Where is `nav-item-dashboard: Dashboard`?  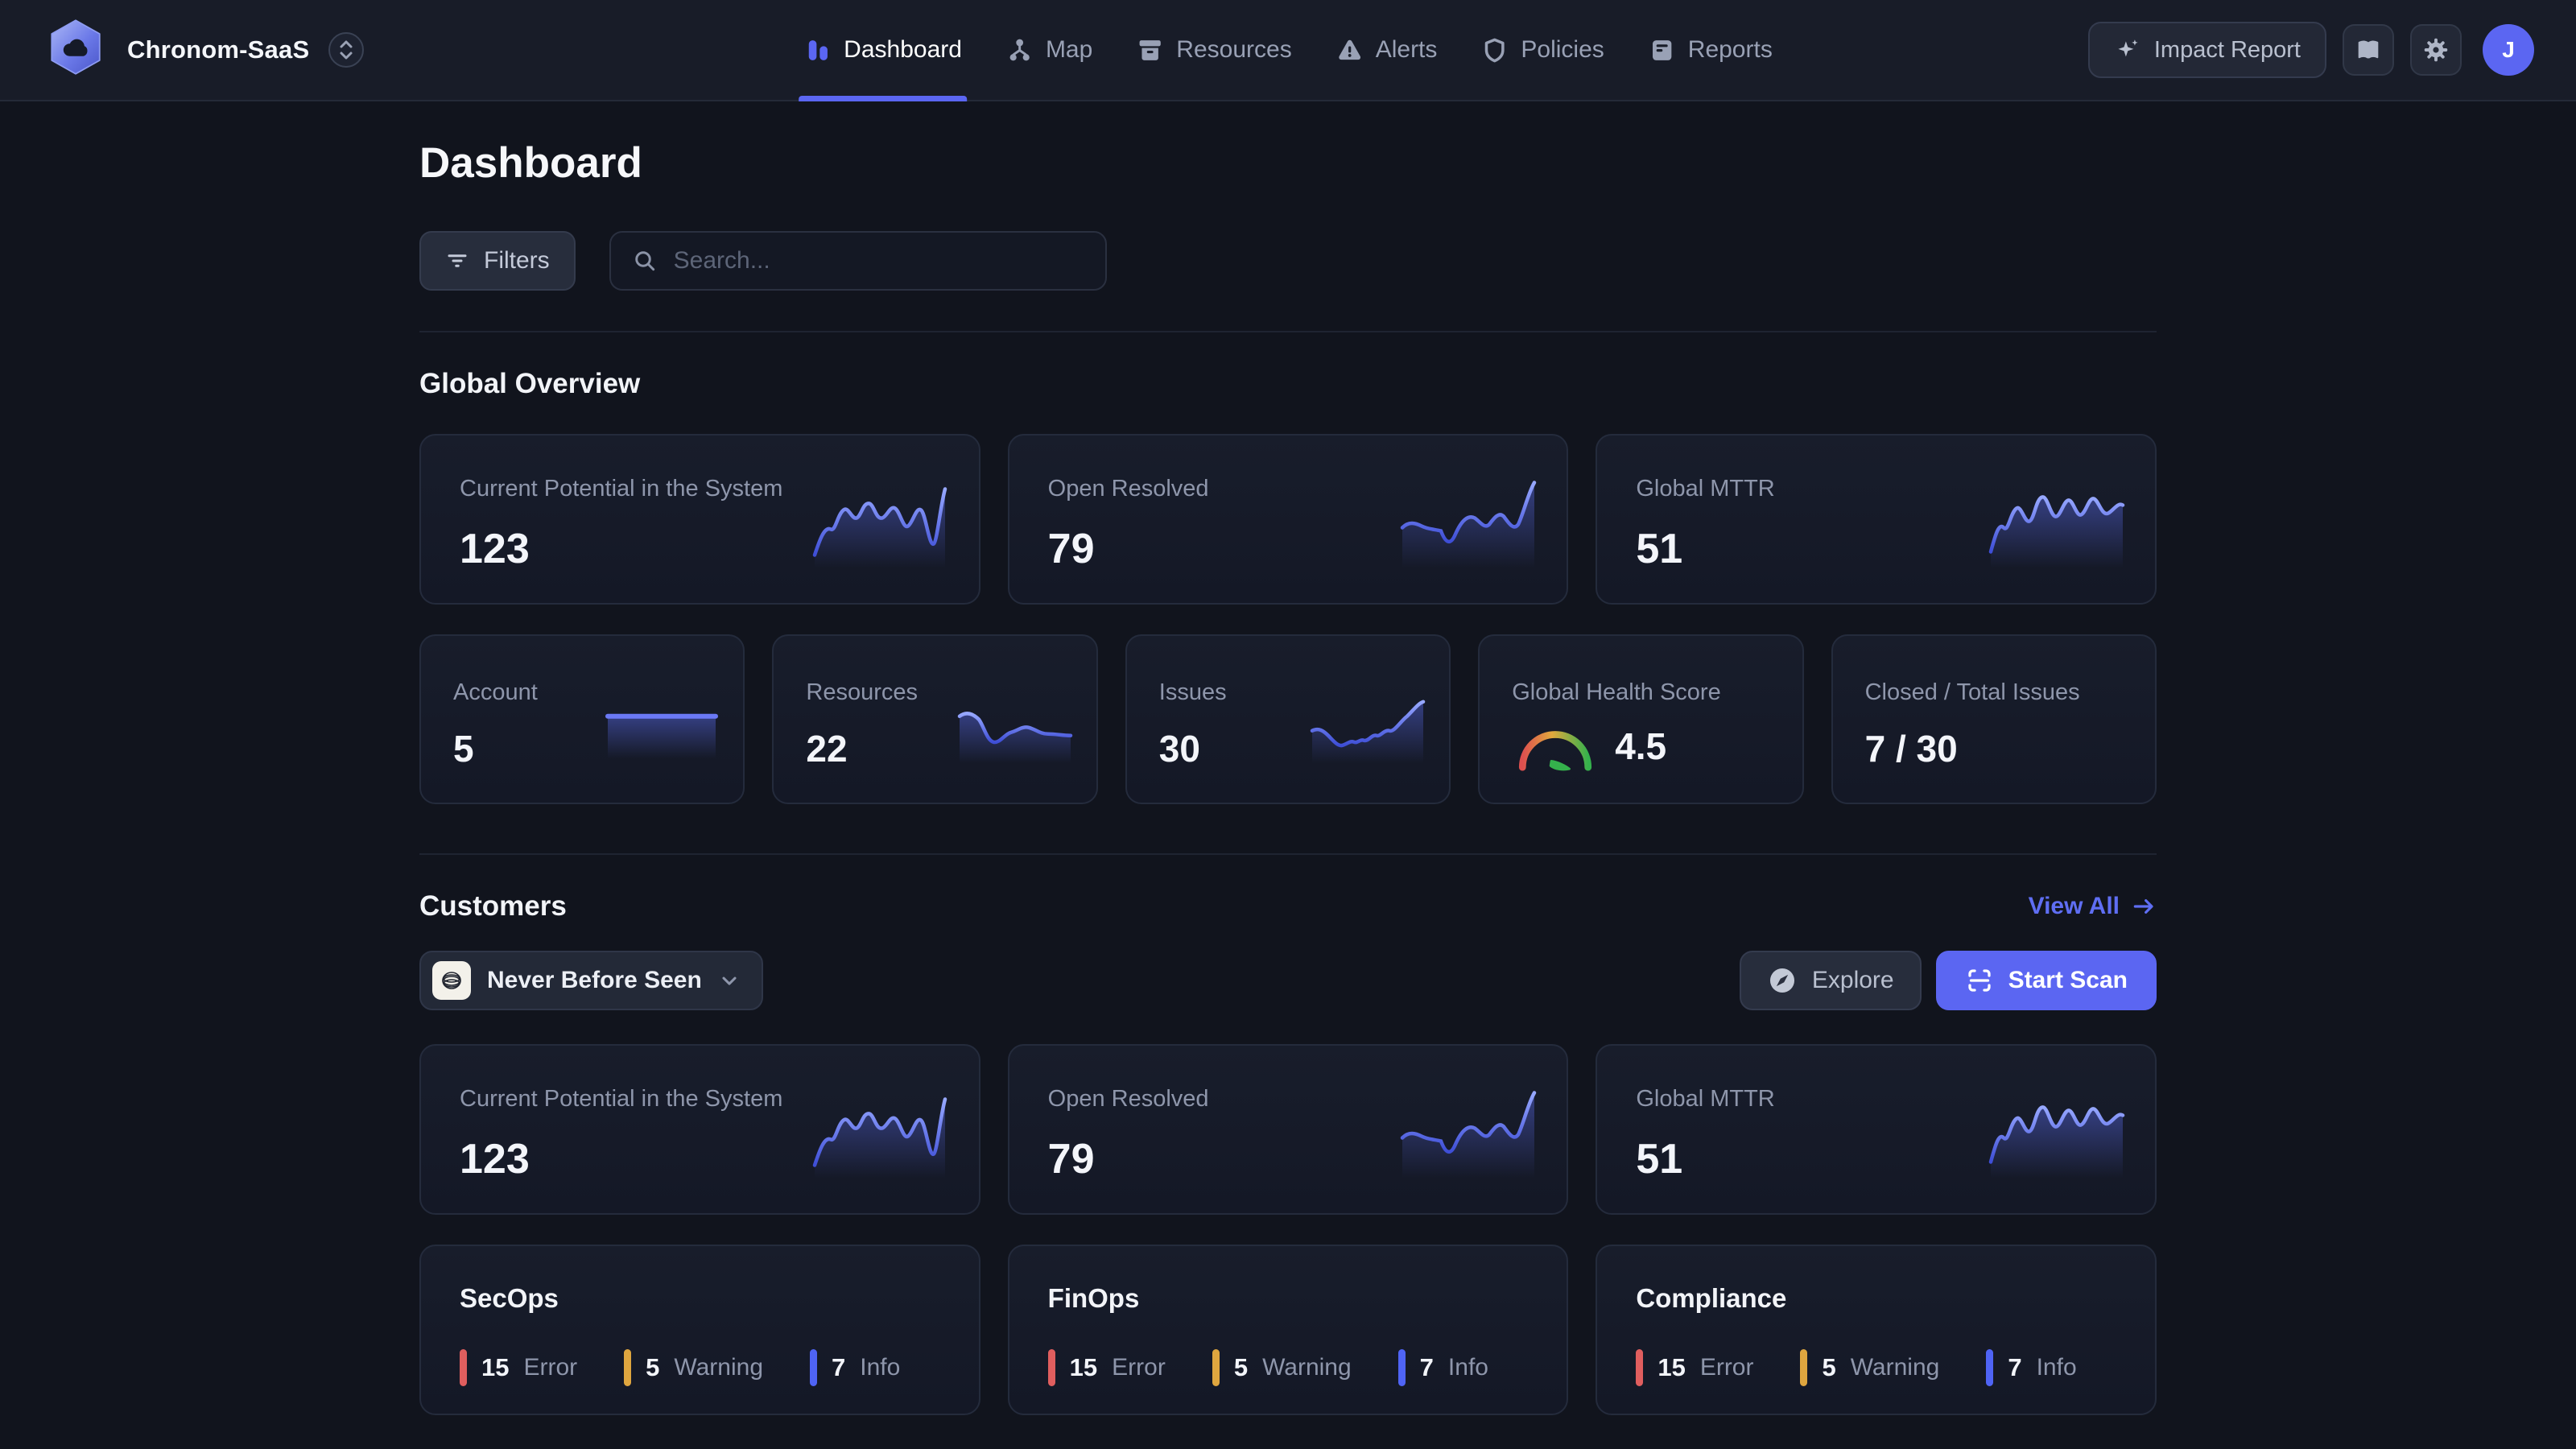 nav-item-dashboard: Dashboard is located at coordinates (883, 50).